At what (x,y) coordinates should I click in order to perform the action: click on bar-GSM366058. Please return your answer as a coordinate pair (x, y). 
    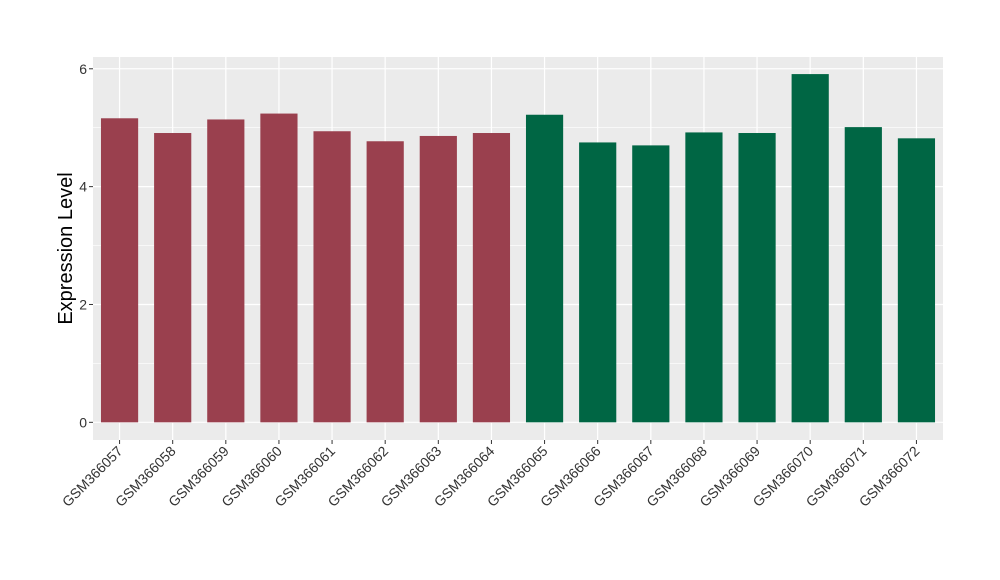
    Looking at the image, I should click on (173, 278).